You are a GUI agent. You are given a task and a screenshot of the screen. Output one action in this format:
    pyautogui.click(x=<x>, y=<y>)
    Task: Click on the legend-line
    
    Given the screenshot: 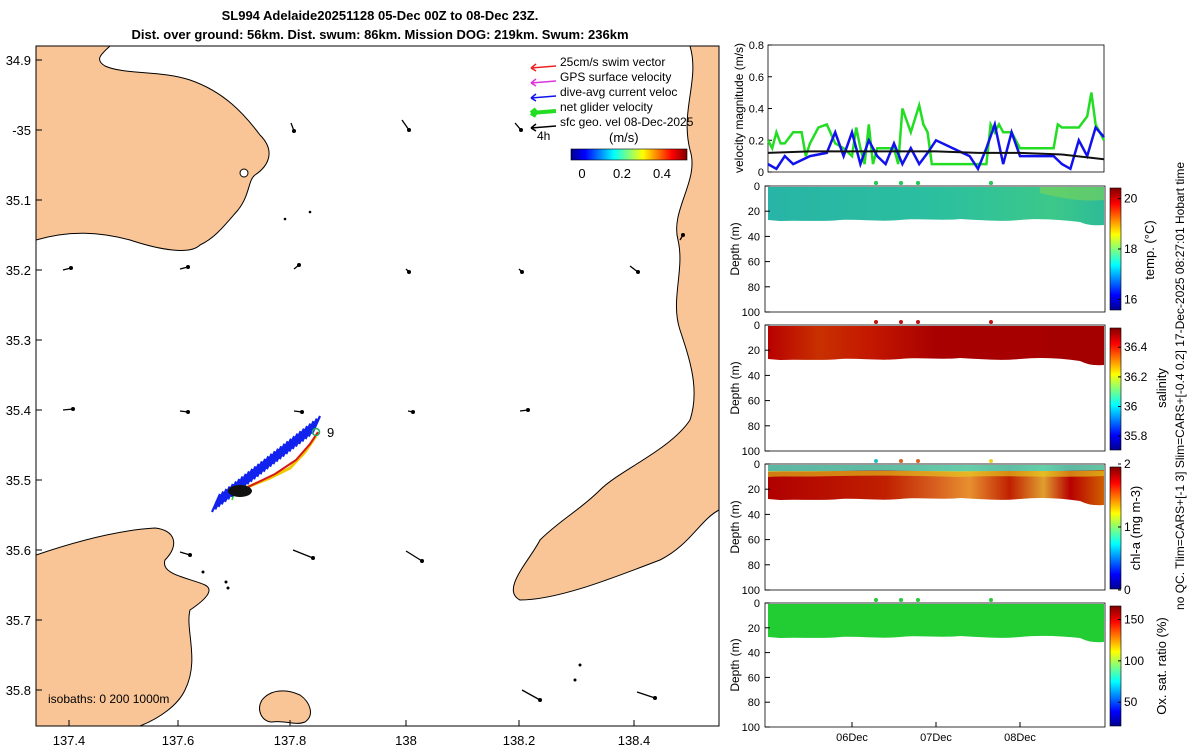 What is the action you would take?
    pyautogui.click(x=543, y=67)
    